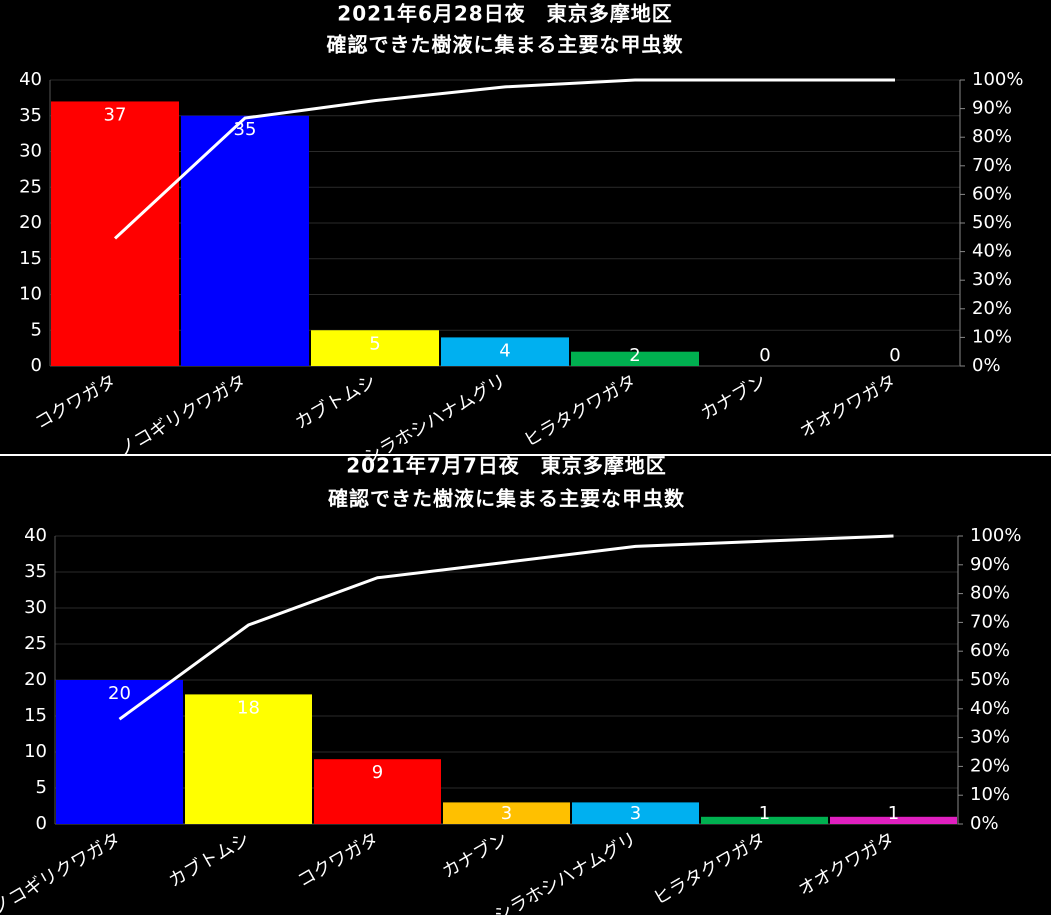 The width and height of the screenshot is (1051, 915). What do you see at coordinates (377, 772) in the screenshot?
I see `data-label: 9` at bounding box center [377, 772].